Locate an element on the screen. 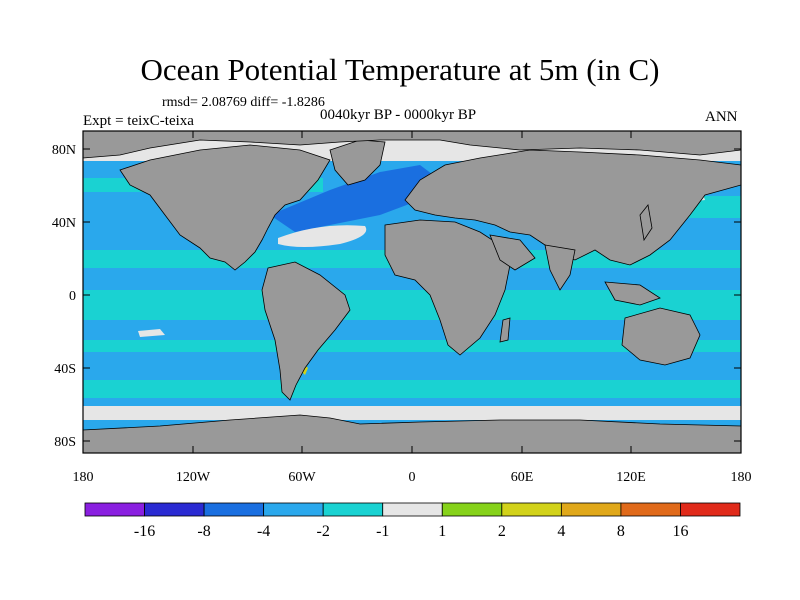 The width and height of the screenshot is (800, 600). colorbar-label: -8 is located at coordinates (203, 531).